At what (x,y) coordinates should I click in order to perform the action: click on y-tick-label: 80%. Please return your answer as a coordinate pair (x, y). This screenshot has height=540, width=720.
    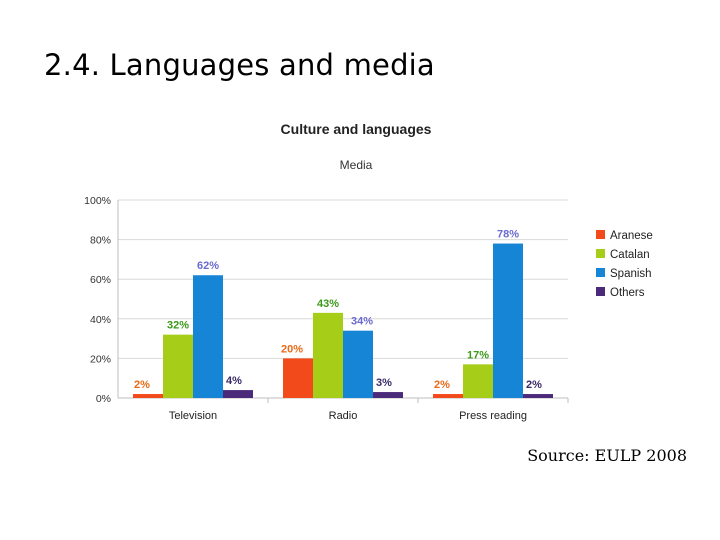
    Looking at the image, I should click on (100, 241).